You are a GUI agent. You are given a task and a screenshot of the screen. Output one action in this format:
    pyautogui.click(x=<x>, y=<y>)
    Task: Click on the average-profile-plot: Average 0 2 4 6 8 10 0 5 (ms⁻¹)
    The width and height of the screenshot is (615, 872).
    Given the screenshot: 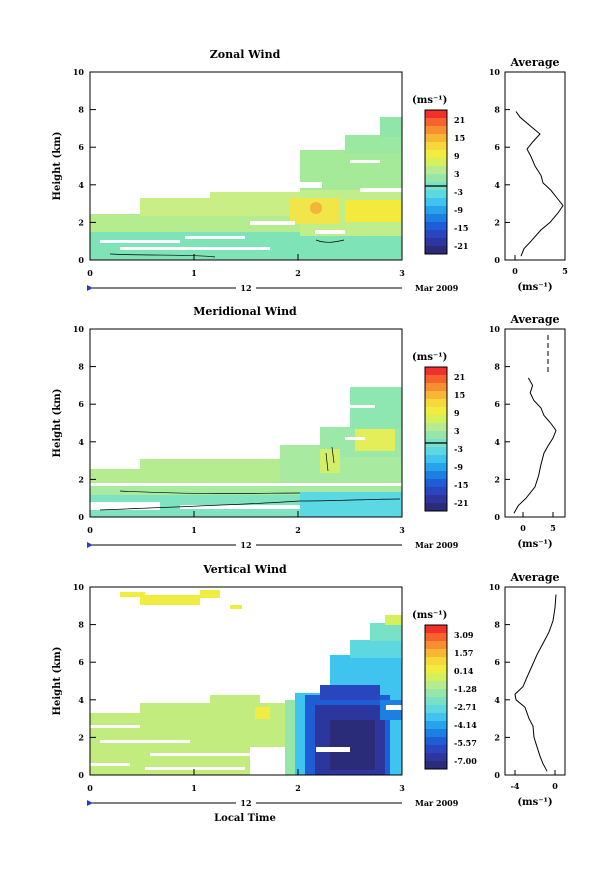 What is the action you would take?
    pyautogui.click(x=527, y=431)
    